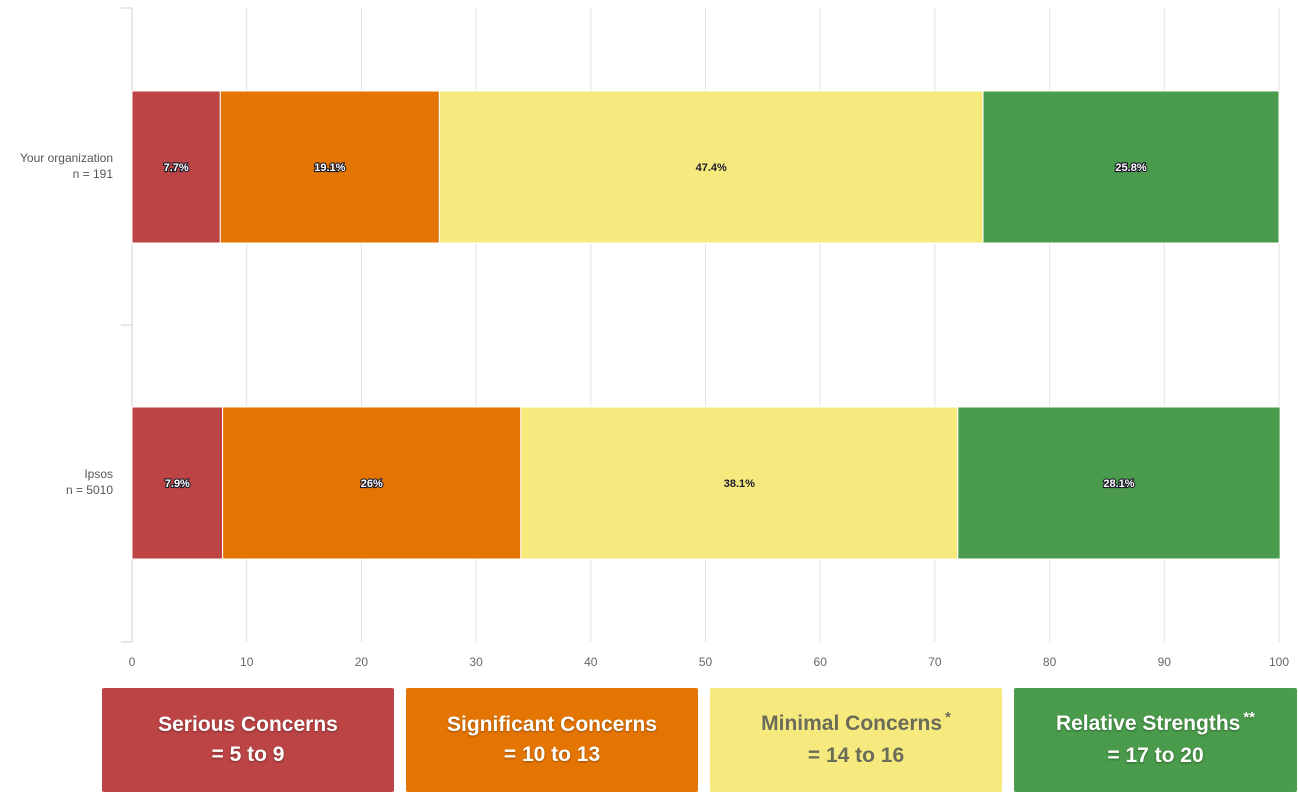 The width and height of the screenshot is (1299, 794). What do you see at coordinates (248, 740) in the screenshot?
I see `legend-serious-concerns: Serious Concerns = 5 to 9` at bounding box center [248, 740].